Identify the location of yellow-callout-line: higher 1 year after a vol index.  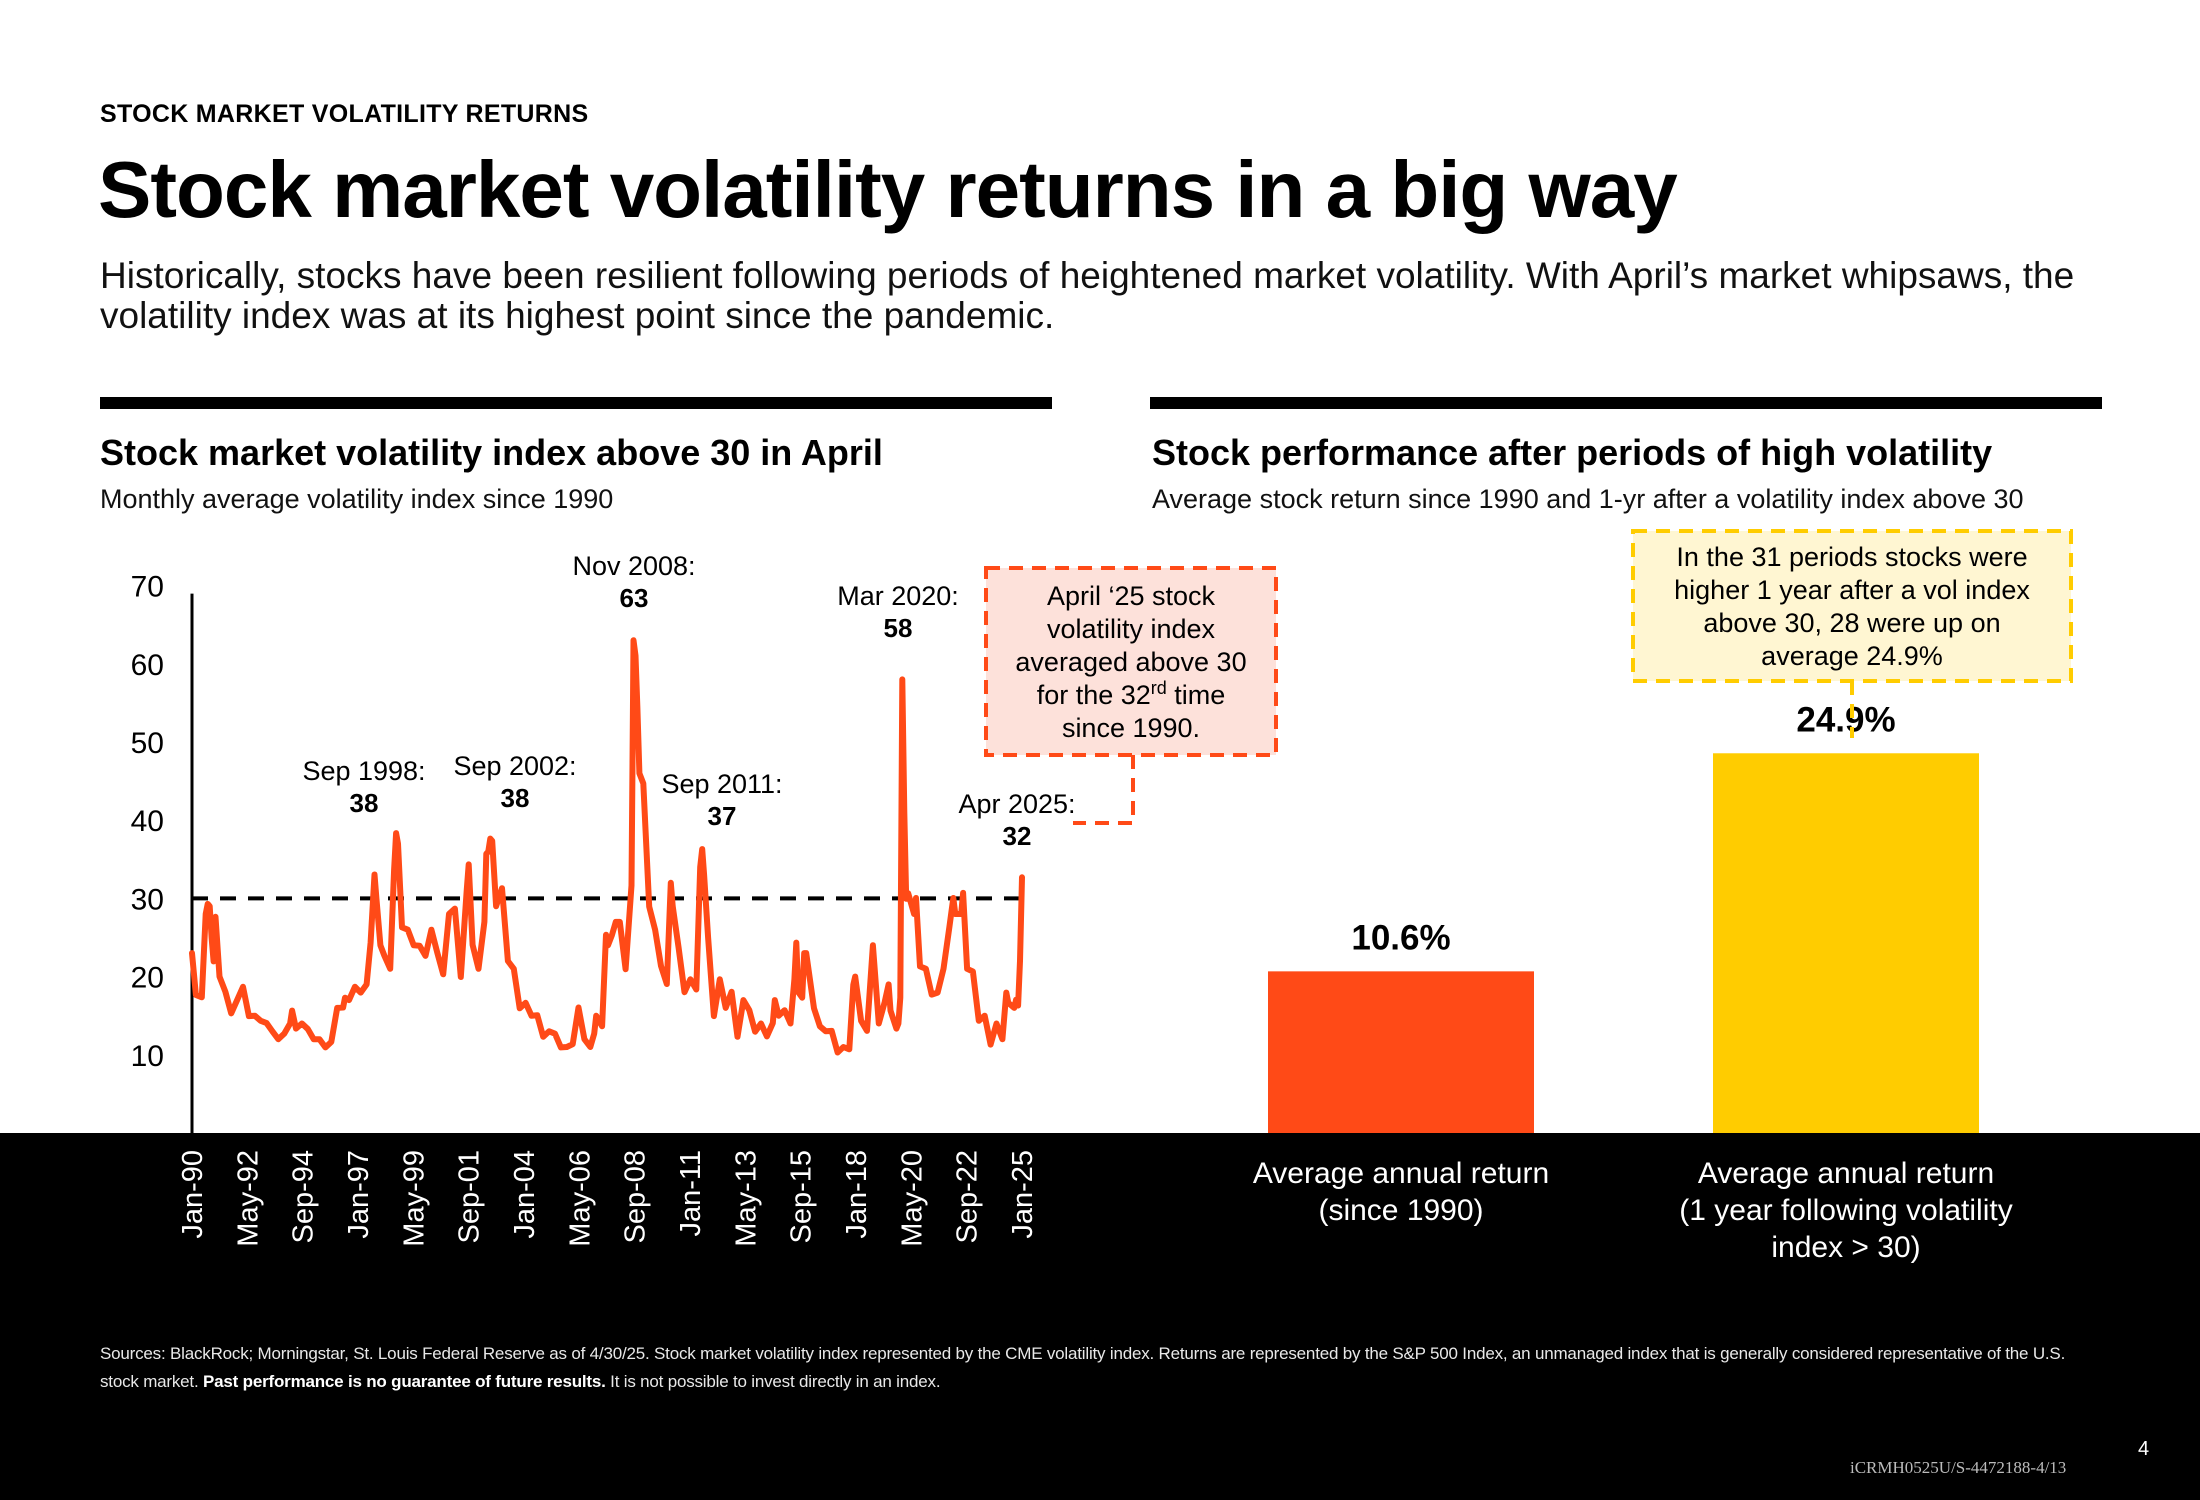
(1852, 590).